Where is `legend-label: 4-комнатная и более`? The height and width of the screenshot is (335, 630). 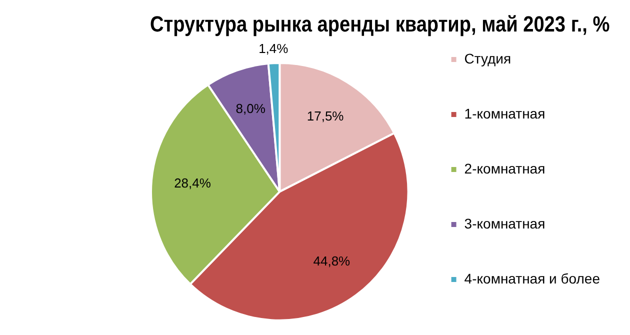
legend-label: 4-комнатная и более is located at coordinates (532, 278).